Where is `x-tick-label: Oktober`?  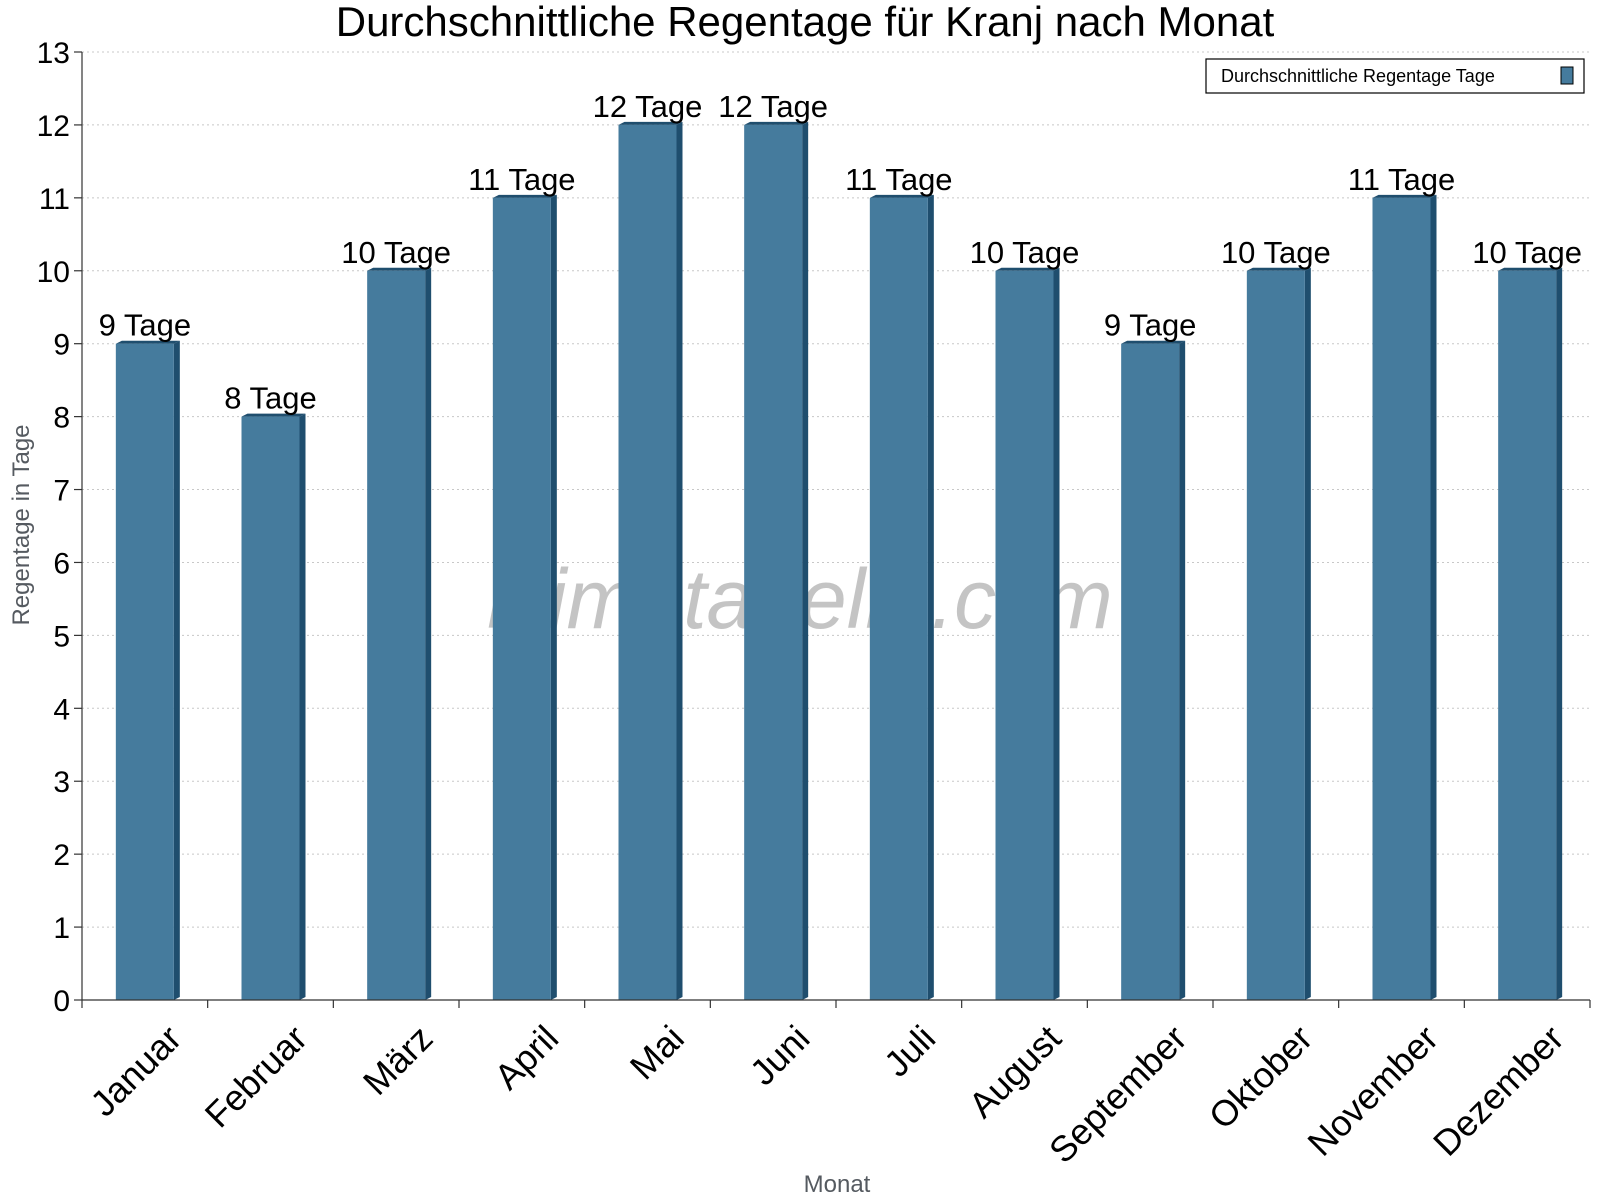 x-tick-label: Oktober is located at coordinates (1261, 1077).